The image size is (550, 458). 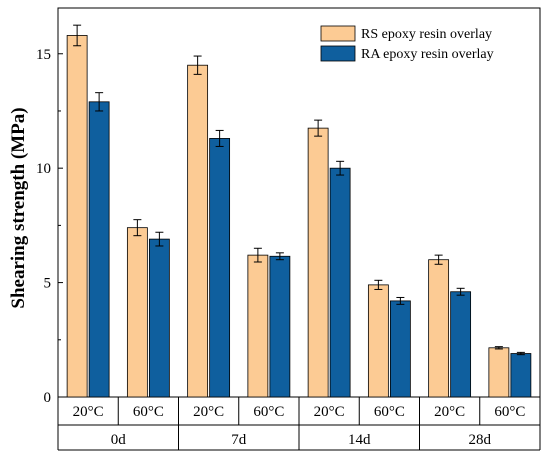 What do you see at coordinates (43, 55) in the screenshot?
I see `y-tick-label: 15` at bounding box center [43, 55].